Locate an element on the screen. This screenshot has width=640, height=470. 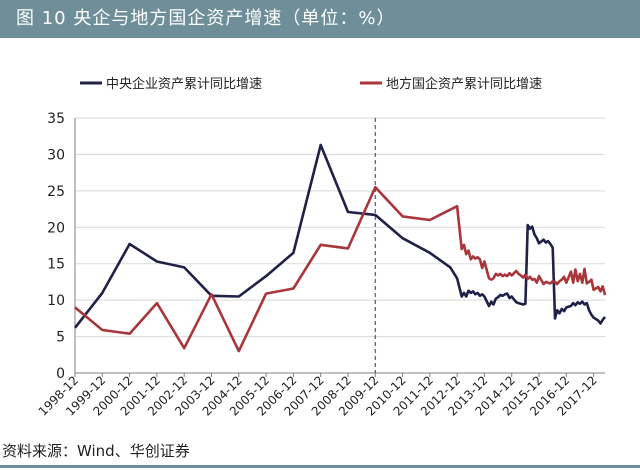
legend-label-central: 中央企业资产累计同比增速 is located at coordinates (184, 84).